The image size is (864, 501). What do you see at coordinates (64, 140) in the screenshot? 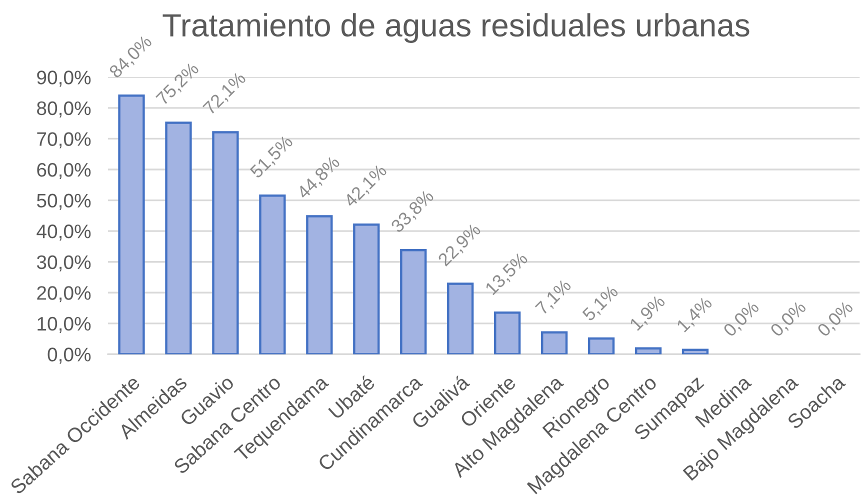
I see `y-tick-label: 70,0%` at bounding box center [64, 140].